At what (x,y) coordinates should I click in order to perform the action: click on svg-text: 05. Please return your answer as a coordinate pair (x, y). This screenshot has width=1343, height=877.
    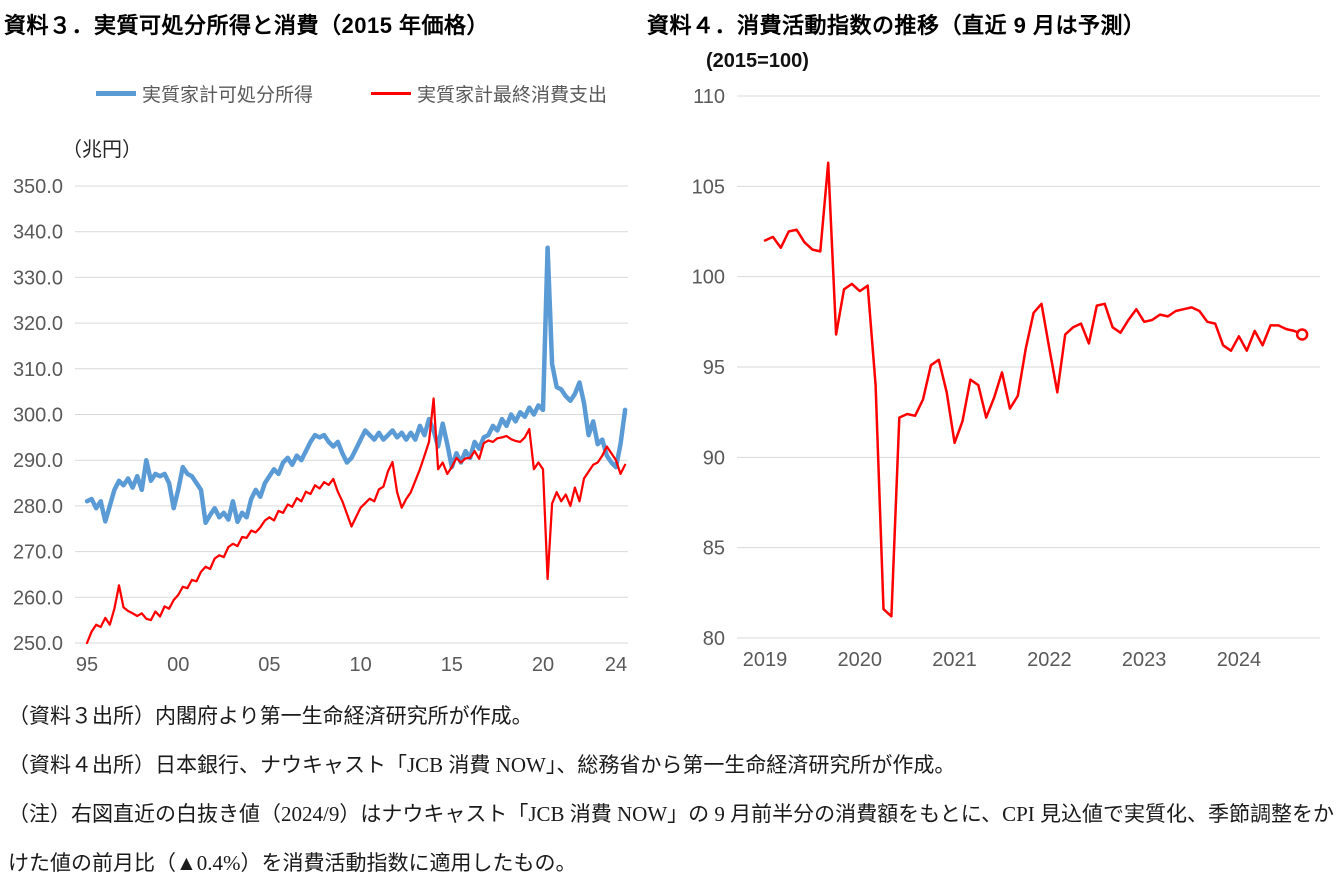
    Looking at the image, I should click on (269, 665).